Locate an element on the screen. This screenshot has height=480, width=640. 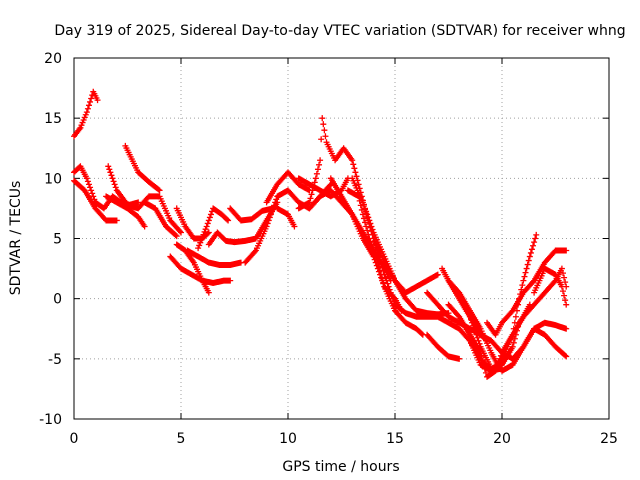
y-tick-label: 10 is located at coordinates (53, 179).